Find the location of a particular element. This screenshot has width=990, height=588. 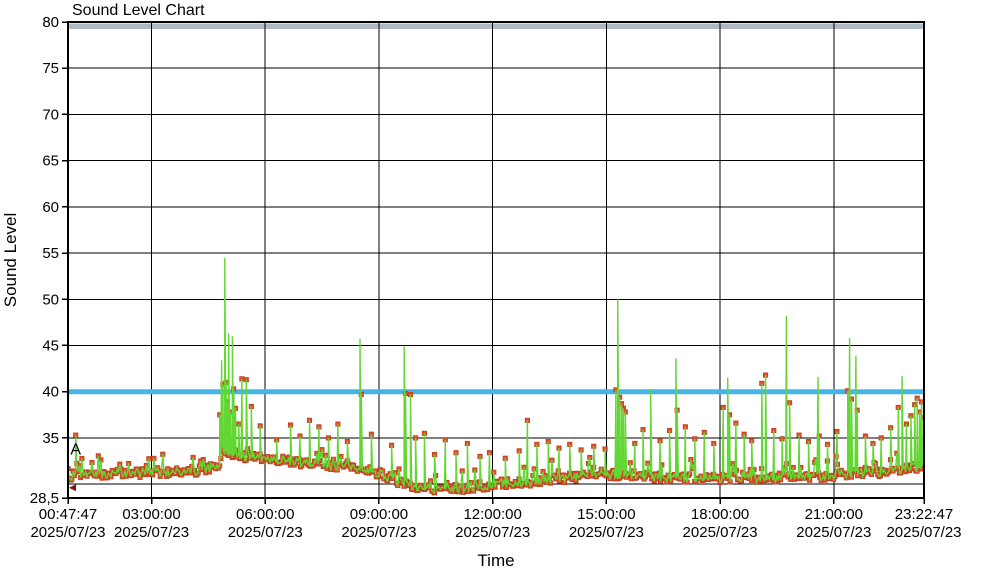

y-tick-label: 45 is located at coordinates (50, 345).